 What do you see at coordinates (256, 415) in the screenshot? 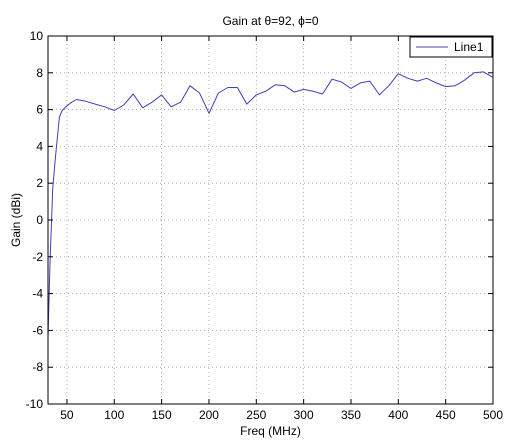
I see `x-tick-label: 250` at bounding box center [256, 415].